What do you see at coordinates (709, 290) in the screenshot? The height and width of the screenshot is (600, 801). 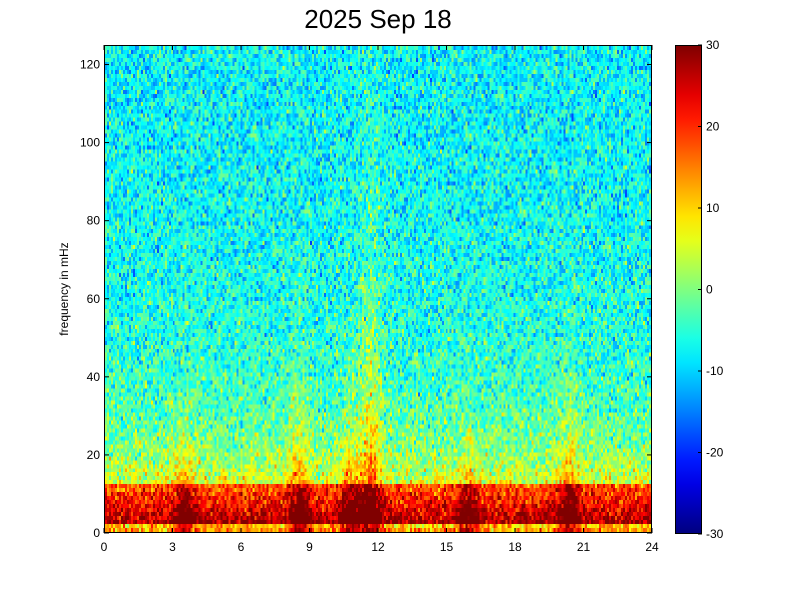 I see `colorbar-tick-label: 0` at bounding box center [709, 290].